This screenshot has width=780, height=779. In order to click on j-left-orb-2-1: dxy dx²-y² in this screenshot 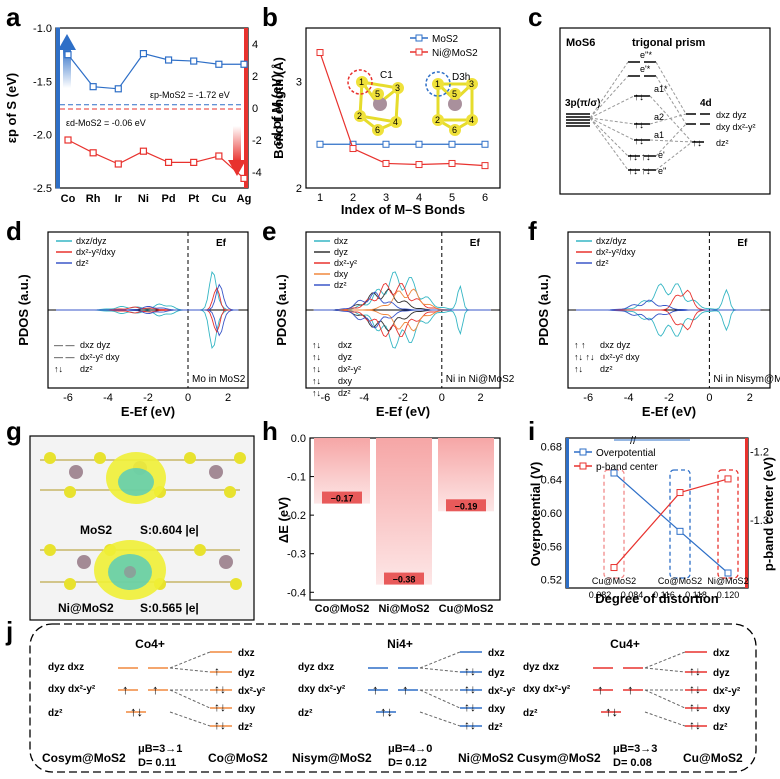, I will do `click(547, 689)`.